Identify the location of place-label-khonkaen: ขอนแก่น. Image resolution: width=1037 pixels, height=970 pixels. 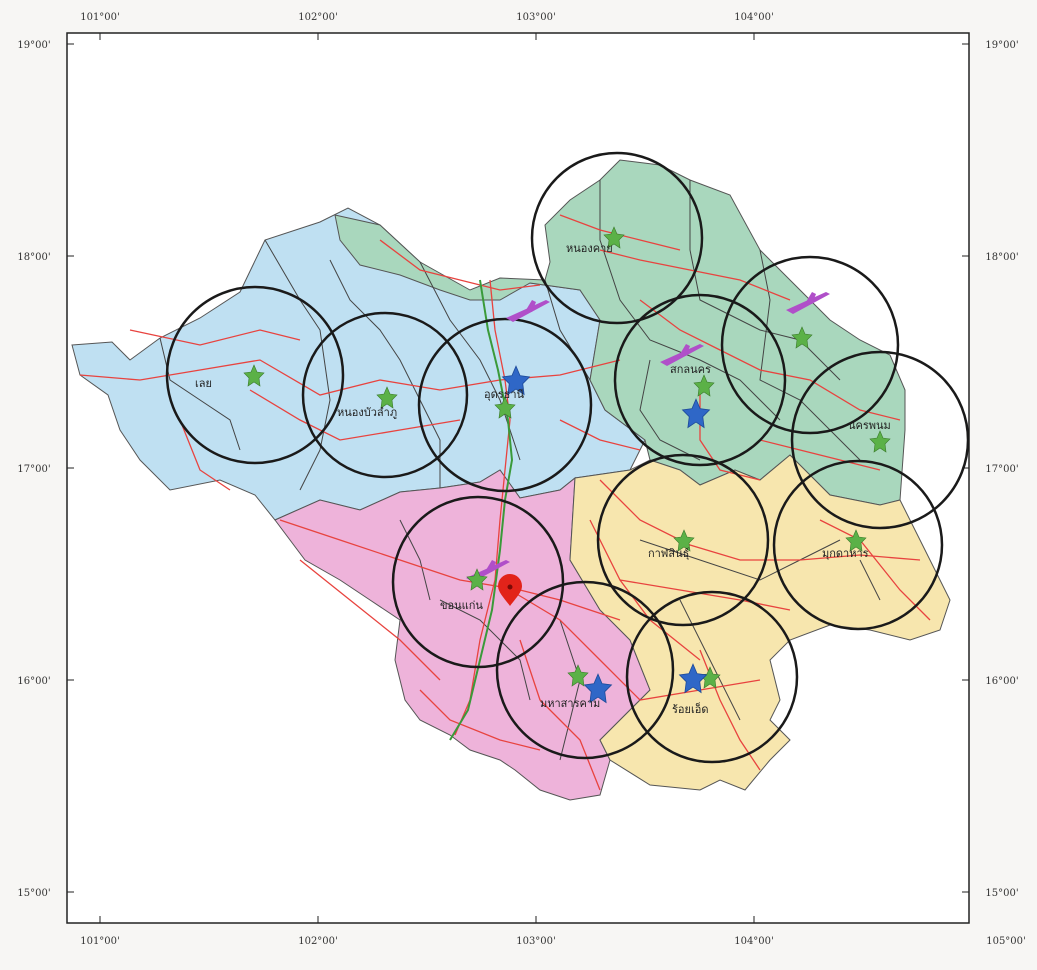
(461, 605).